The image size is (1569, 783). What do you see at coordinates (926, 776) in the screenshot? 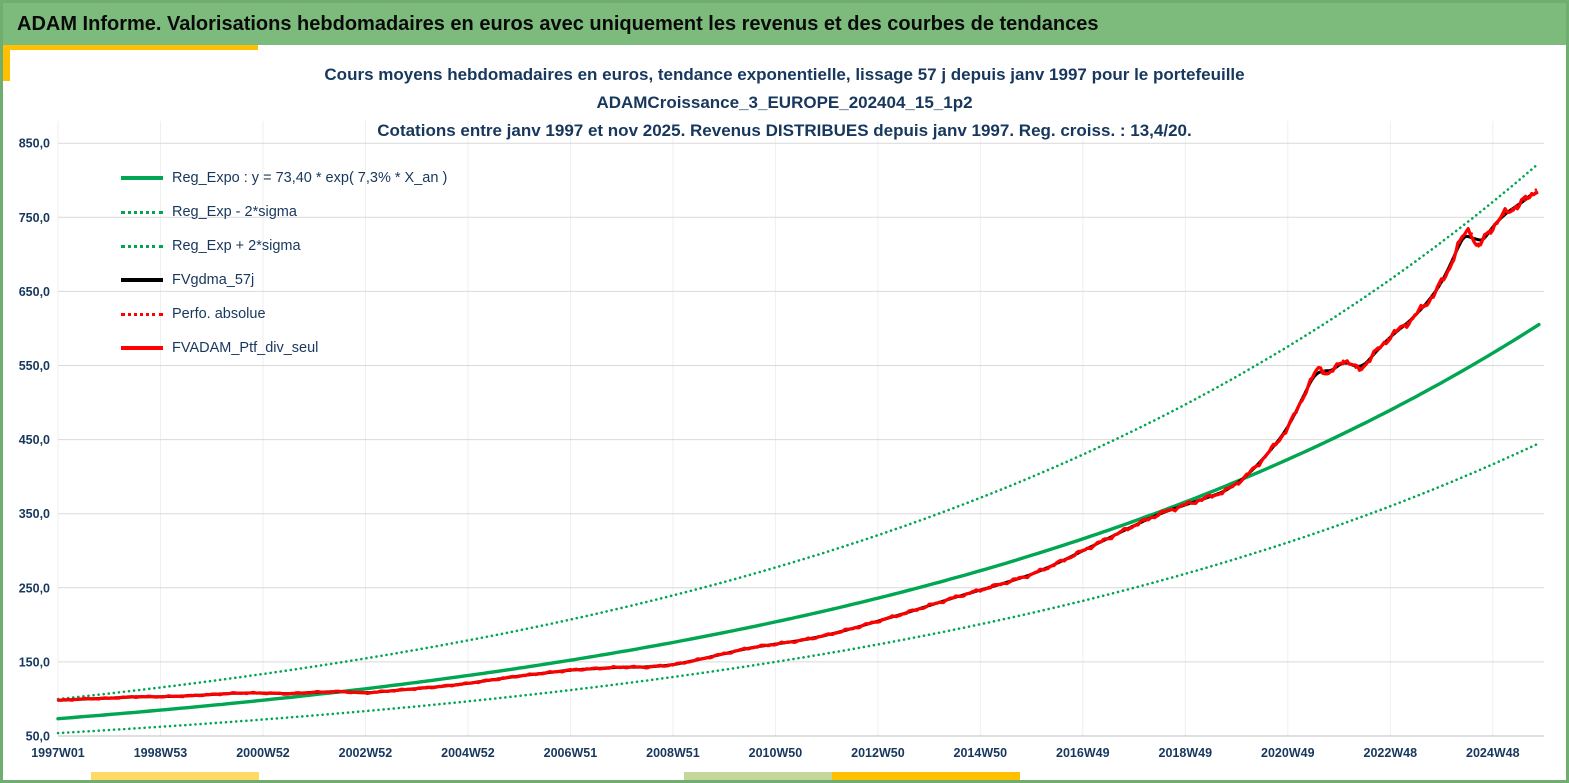
I see `bottom-accent-orange` at bounding box center [926, 776].